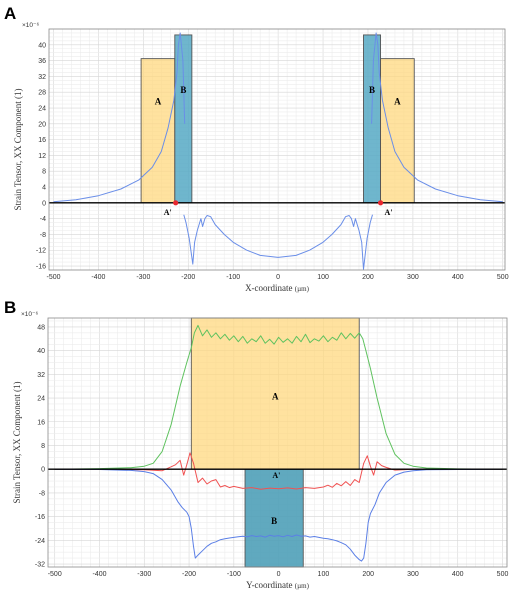 This screenshot has width=512, height=590. What do you see at coordinates (278, 585) in the screenshot?
I see `chart-b-x-axis-title: Y-coordinate (µm)` at bounding box center [278, 585].